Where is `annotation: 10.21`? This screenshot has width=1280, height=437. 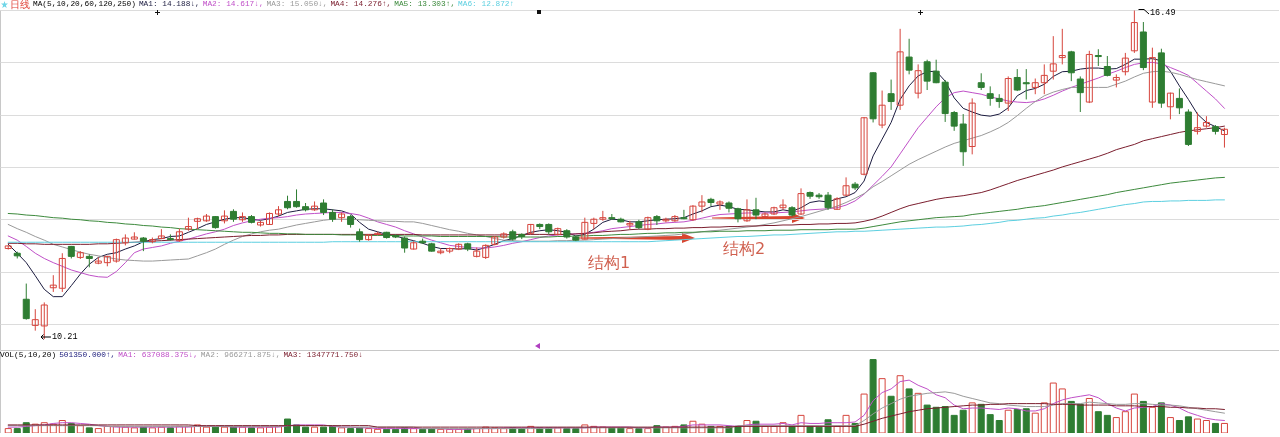 annotation: 10.21 is located at coordinates (65, 336).